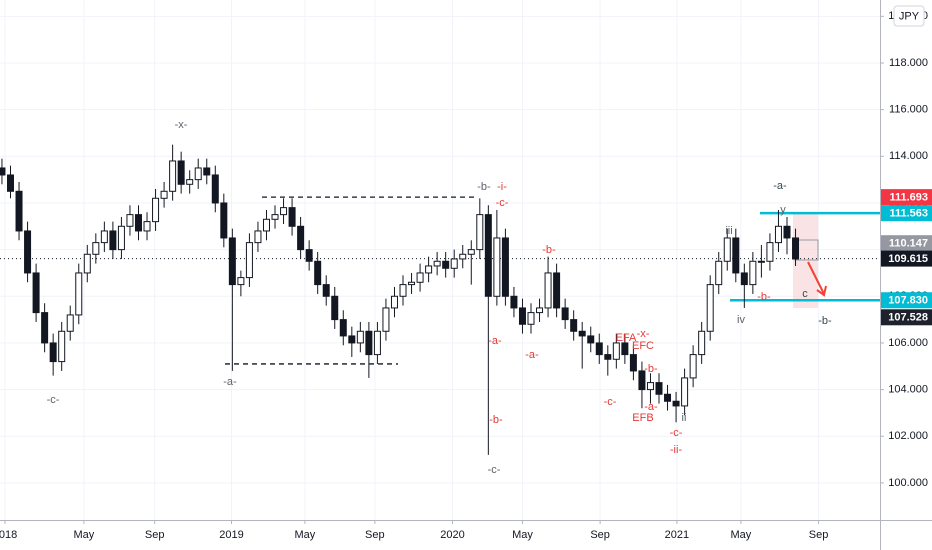  I want to click on y-tick-label: 100.000, so click(908, 483).